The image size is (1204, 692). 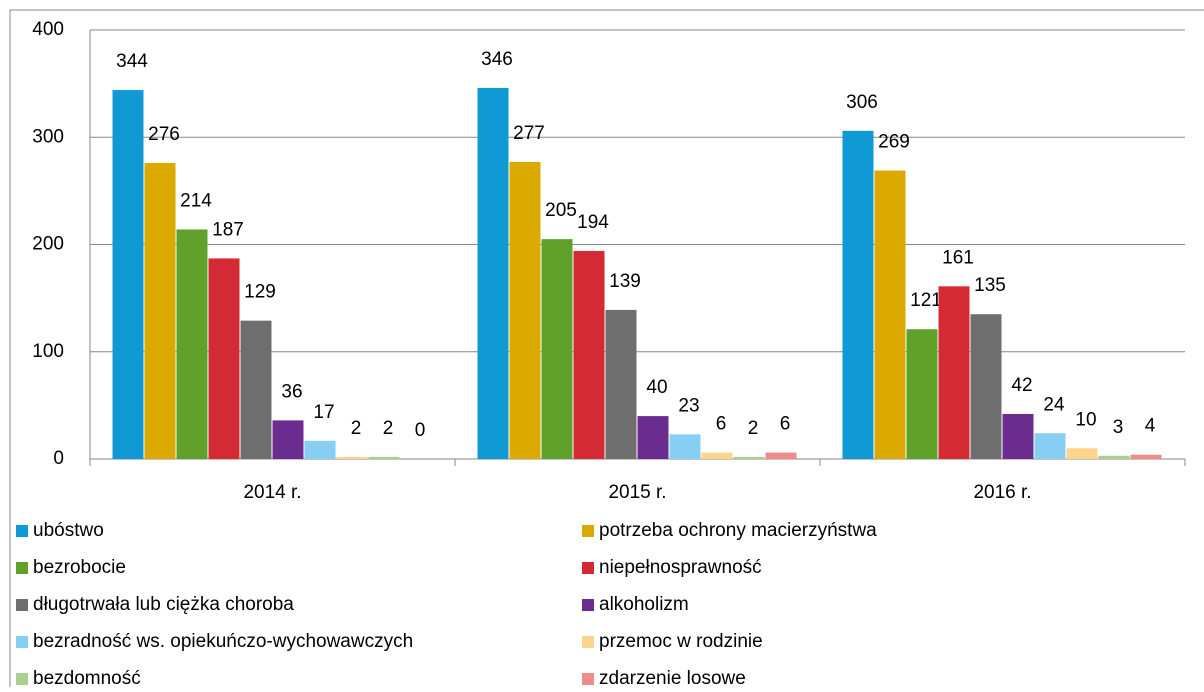 I want to click on y-tick-label: 200, so click(x=48, y=244).